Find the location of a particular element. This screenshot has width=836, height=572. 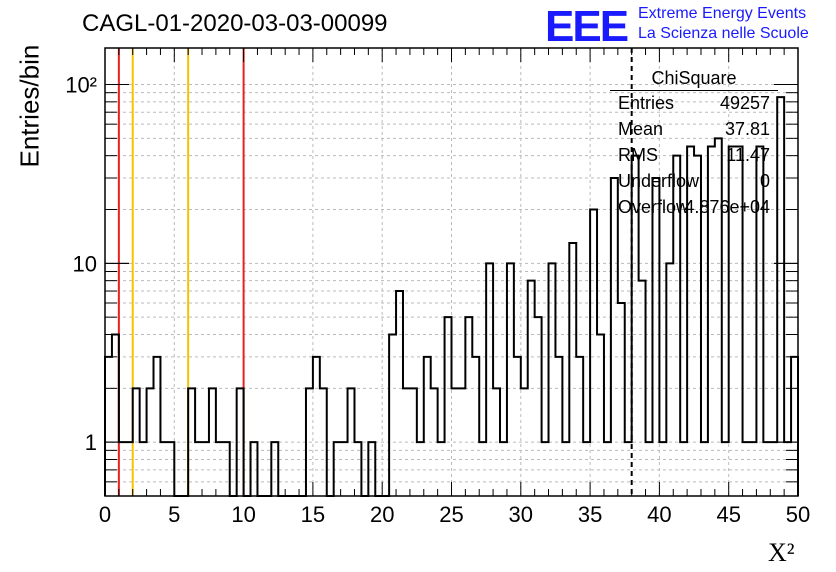

eee-logo: EEE is located at coordinates (587, 26).